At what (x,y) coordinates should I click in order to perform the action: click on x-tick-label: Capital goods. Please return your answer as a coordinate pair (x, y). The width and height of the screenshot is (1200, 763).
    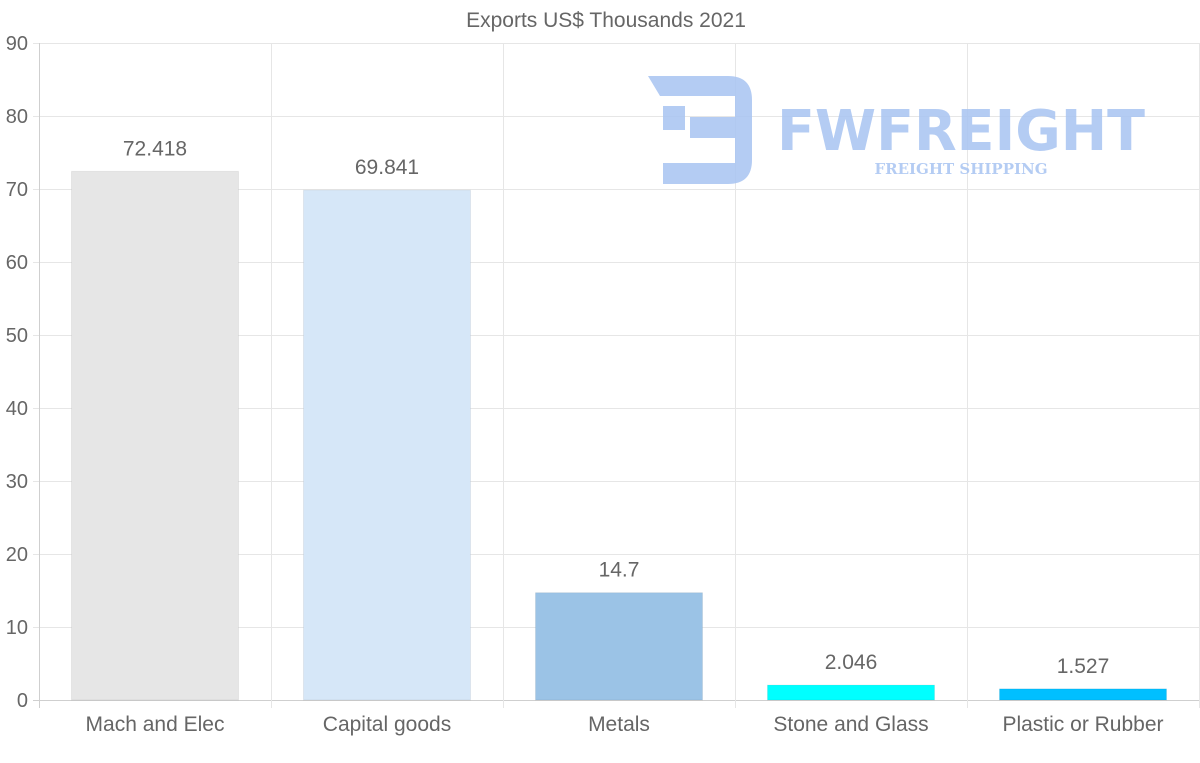
    Looking at the image, I should click on (387, 724).